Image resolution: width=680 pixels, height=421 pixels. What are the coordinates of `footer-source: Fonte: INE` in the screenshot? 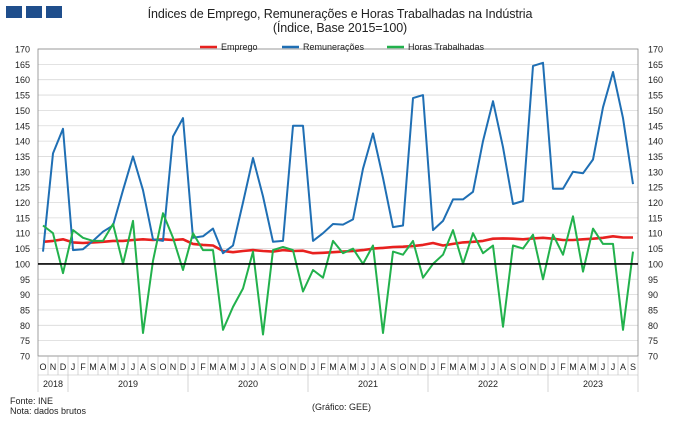 It's located at (32, 401).